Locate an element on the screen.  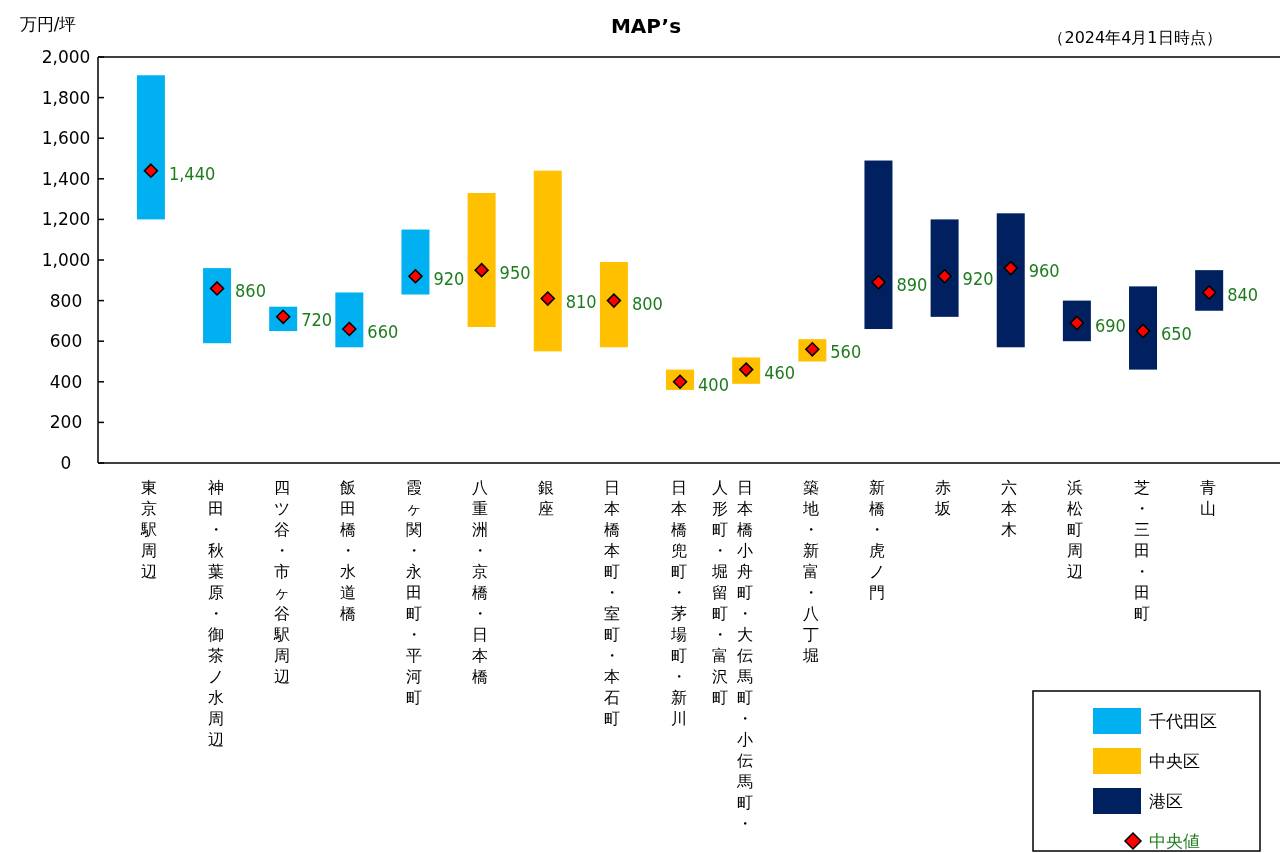
category-label: 日本橋小舟町・大伝馬町・小伝馬町・人形町・堀留町・富沢町 is located at coordinates (733, 655).